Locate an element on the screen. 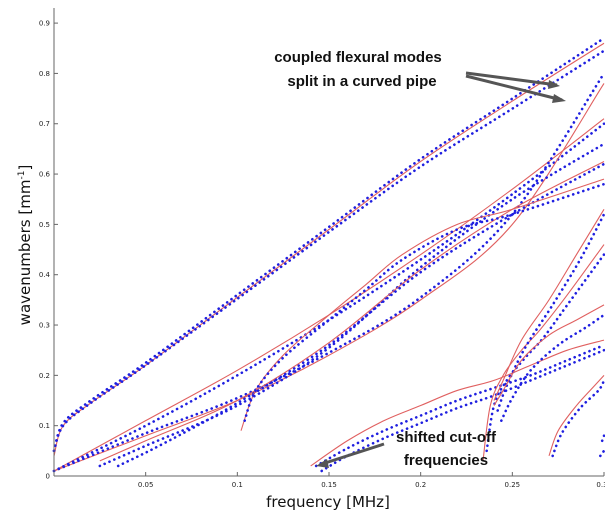 This screenshot has width=605, height=514. series-16-dotted-curve is located at coordinates (545, 353).